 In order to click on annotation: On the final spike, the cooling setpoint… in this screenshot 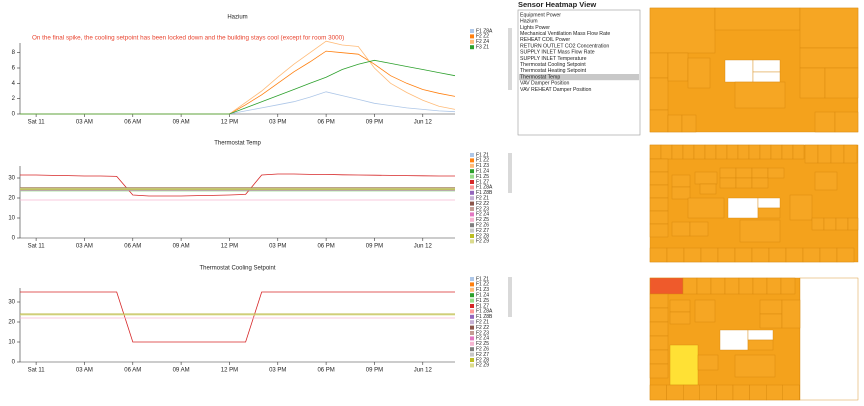, I will do `click(188, 38)`.